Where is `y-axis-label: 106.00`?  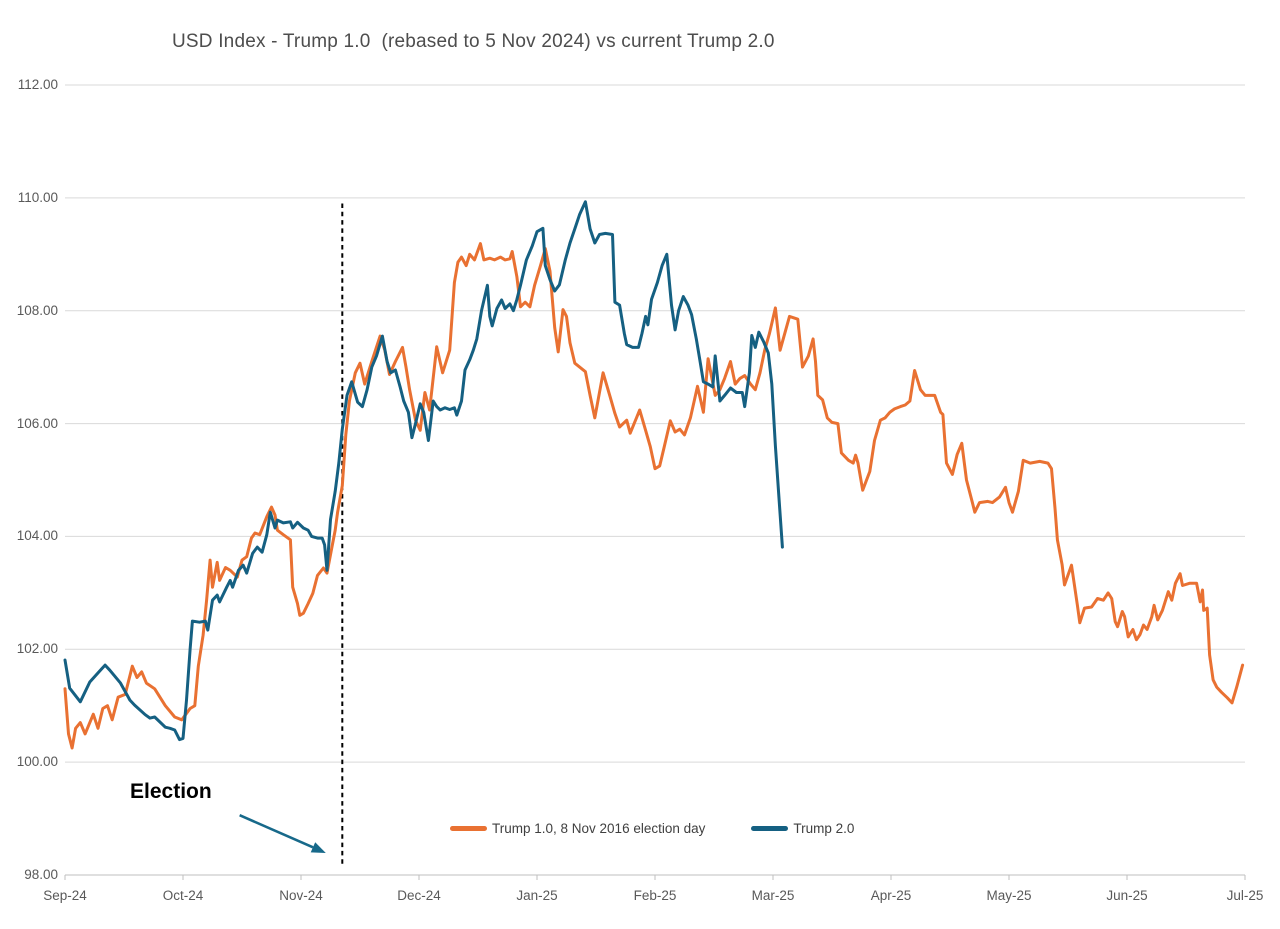 y-axis-label: 106.00 is located at coordinates (37, 423).